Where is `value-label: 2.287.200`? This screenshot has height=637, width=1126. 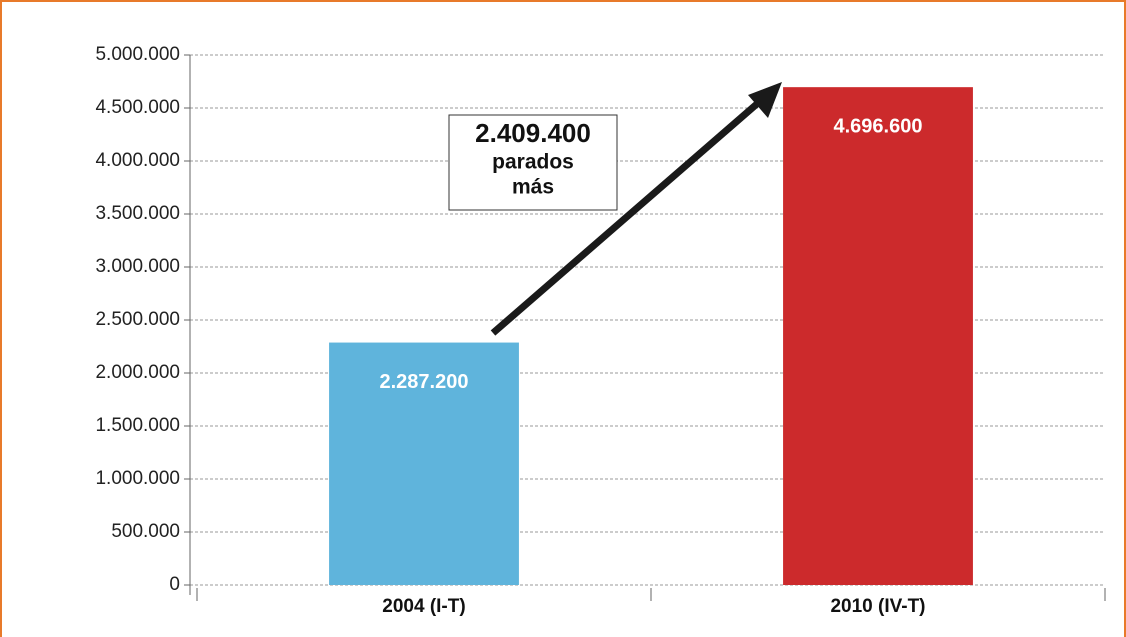 value-label: 2.287.200 is located at coordinates (424, 382).